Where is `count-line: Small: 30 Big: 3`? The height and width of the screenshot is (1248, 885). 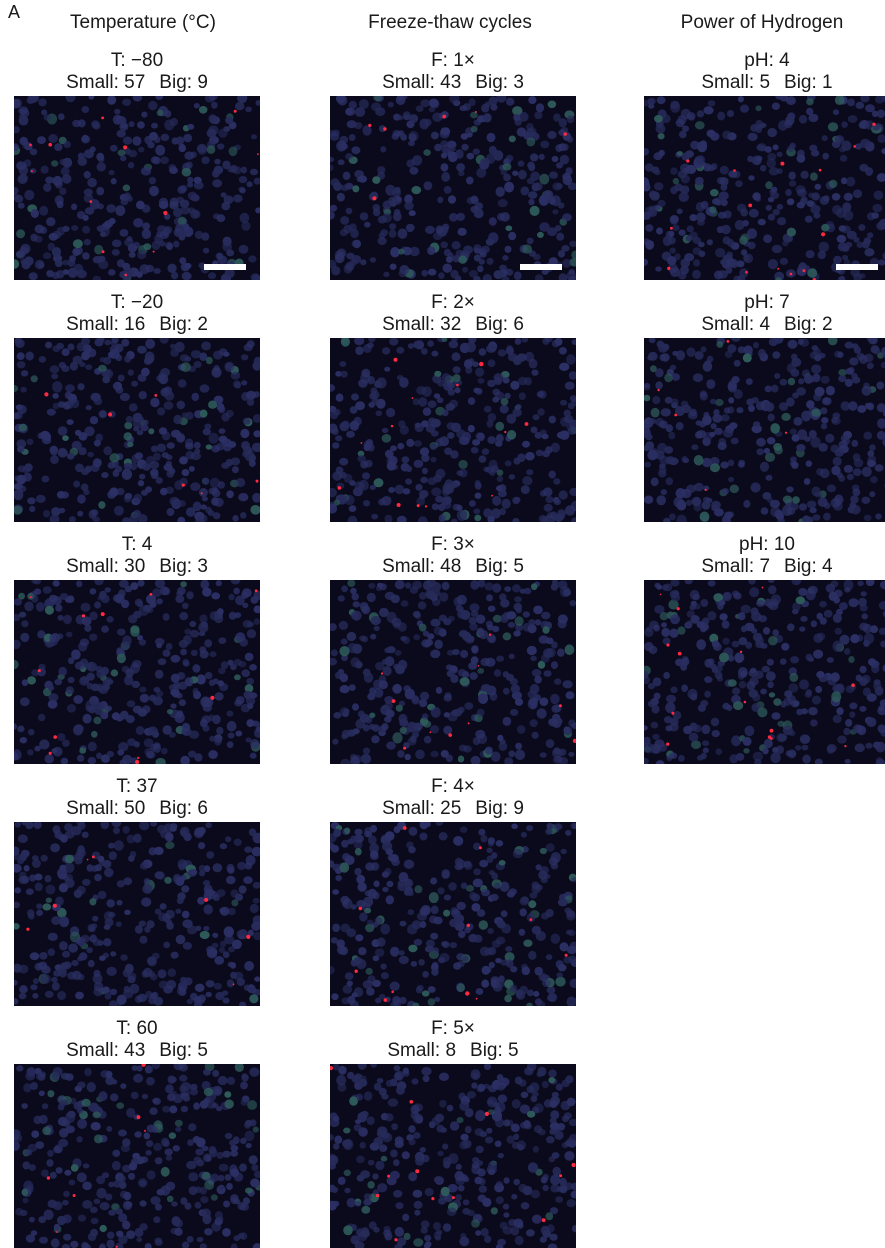 count-line: Small: 30 Big: 3 is located at coordinates (137, 567).